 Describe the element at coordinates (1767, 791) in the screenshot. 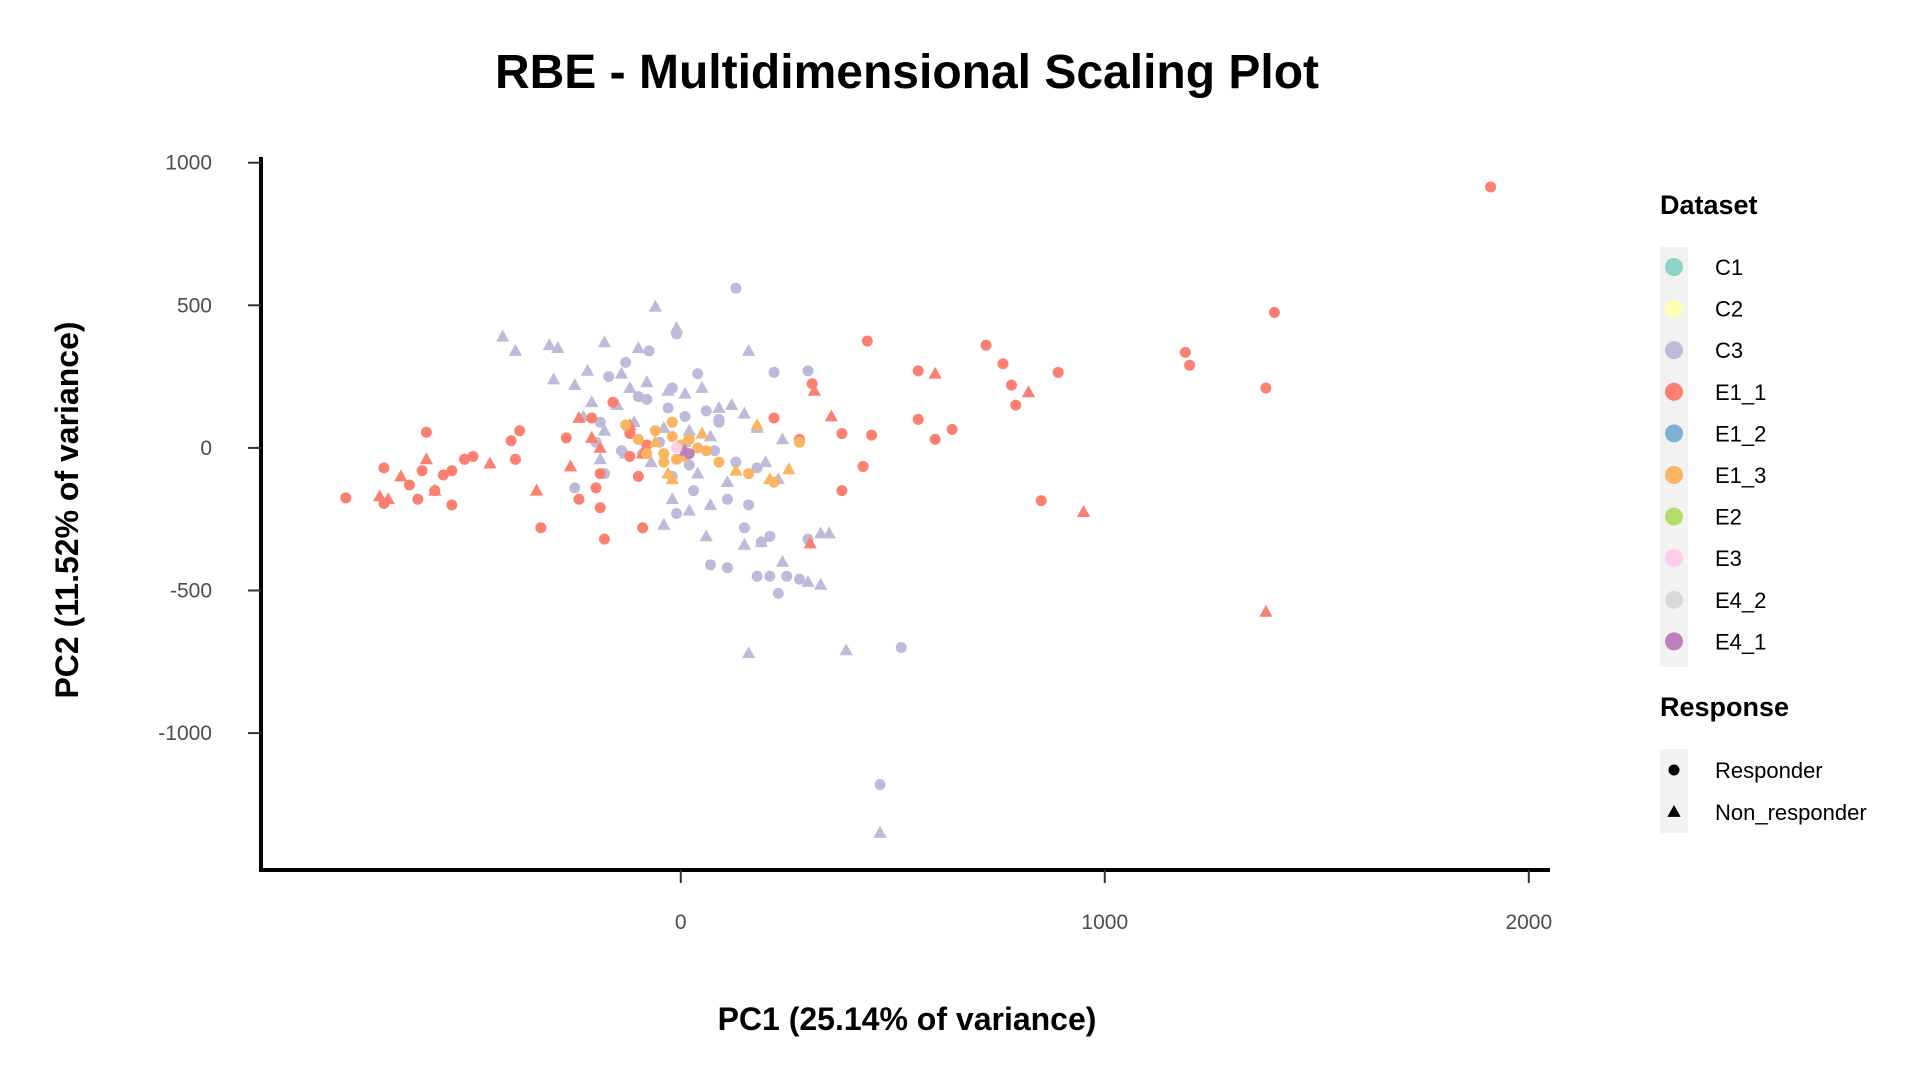

I see `legend-response-entries: Responder Non_responder` at that location.